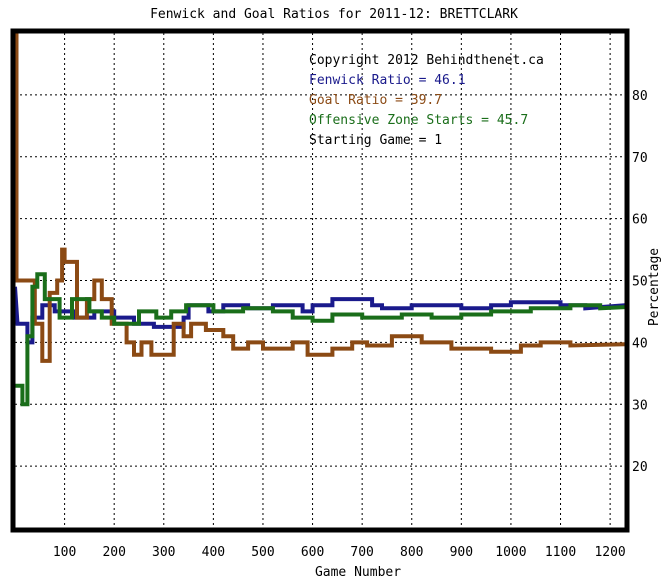 Image resolution: width=665 pixels, height=580 pixels. Describe the element at coordinates (418, 120) in the screenshot. I see `legend-entry: Offensive Zone Starts = 45.7` at that location.